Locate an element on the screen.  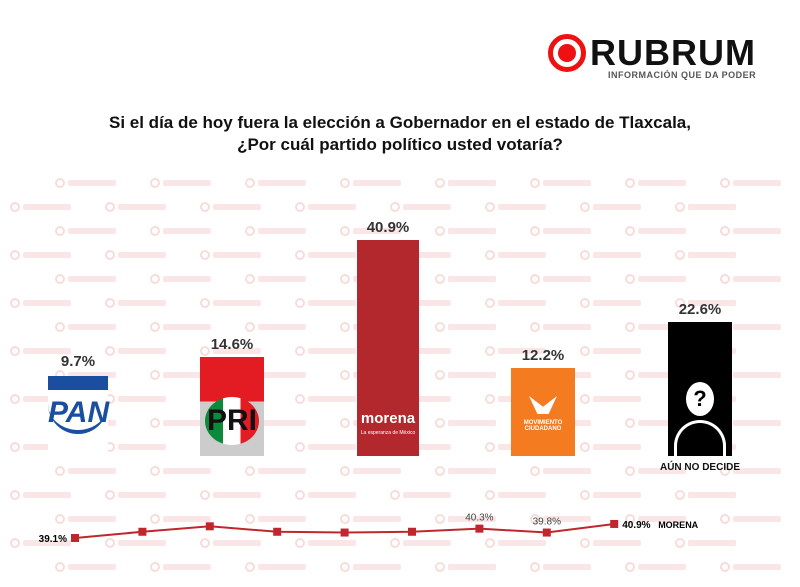
bar-pan: PAN is located at coordinates (78, 416).